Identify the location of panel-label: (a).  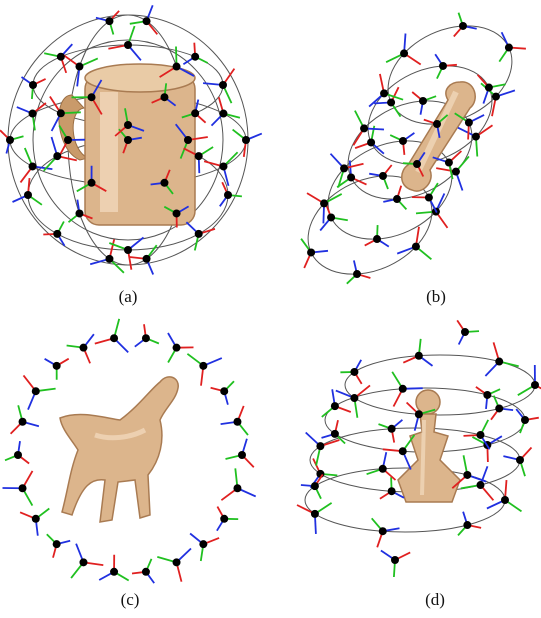
(128, 296).